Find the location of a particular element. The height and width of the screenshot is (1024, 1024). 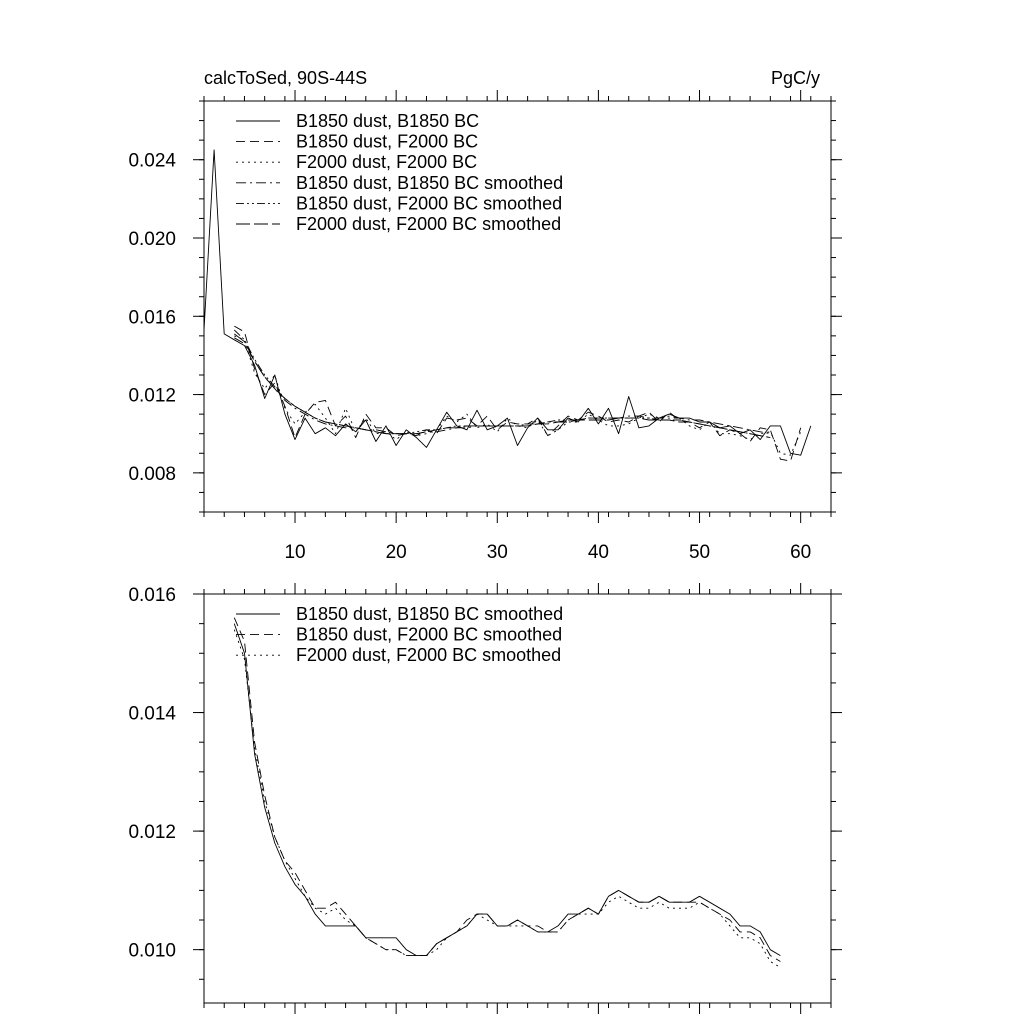

y-tick-label: 0.008 is located at coordinates (152, 474).